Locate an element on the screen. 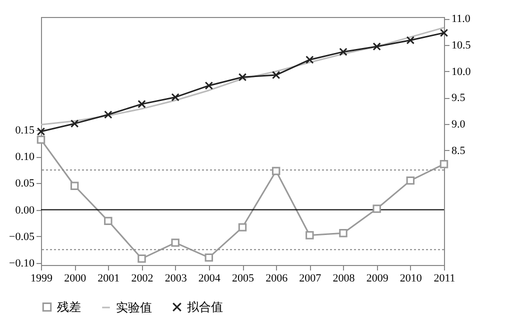  y2-tick-label: 10.5 is located at coordinates (462, 45).